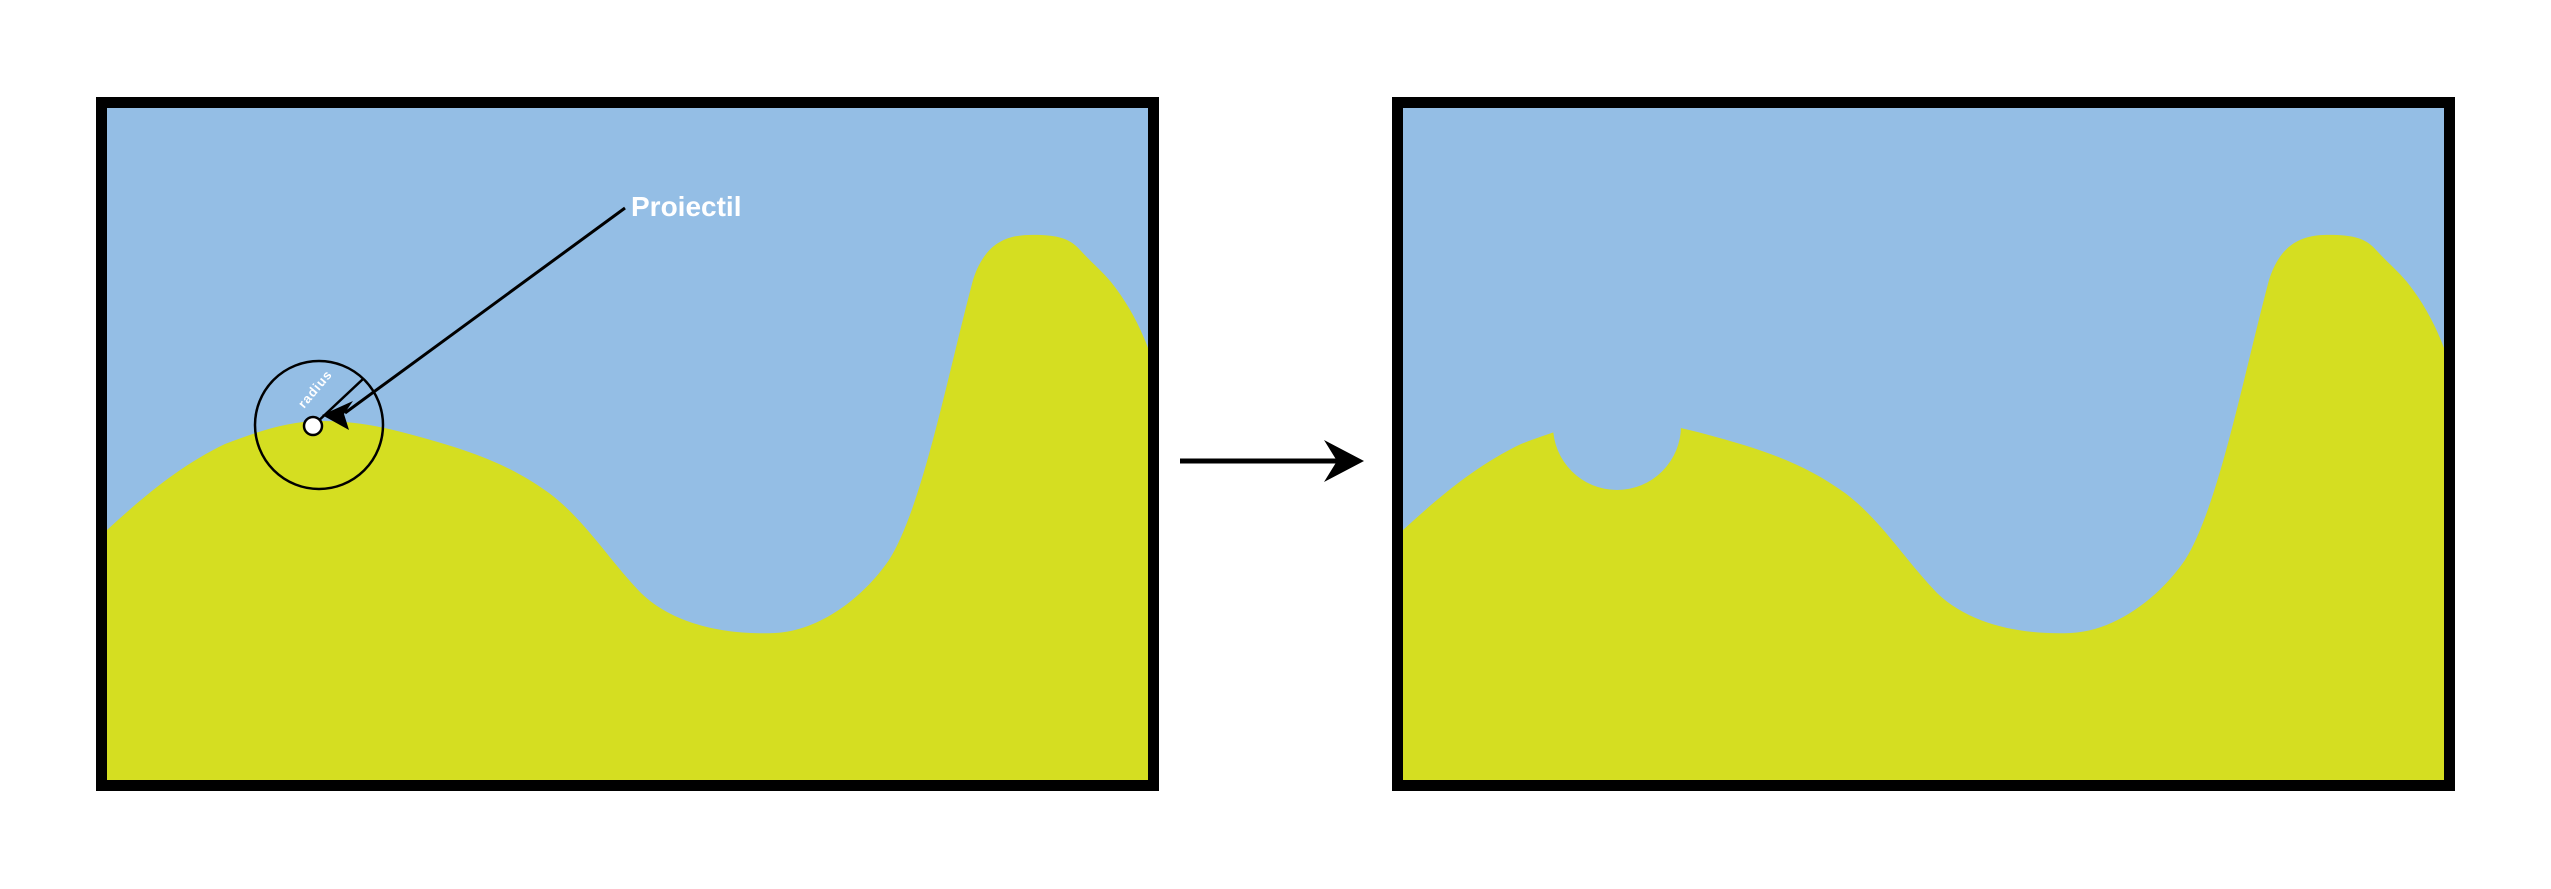  I want to click on radius-line, so click(338, 402).